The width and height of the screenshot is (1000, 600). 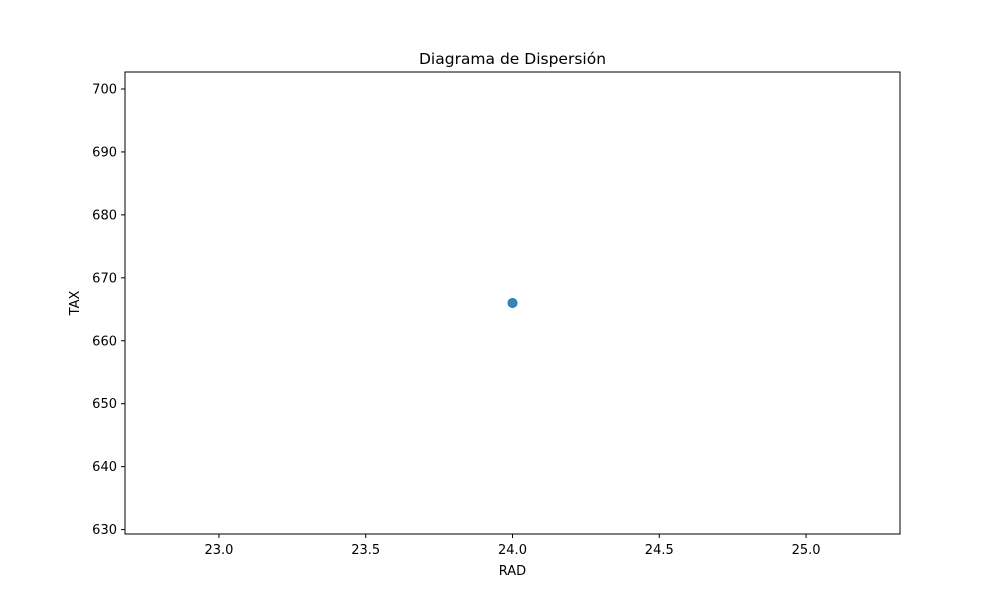 What do you see at coordinates (104, 530) in the screenshot?
I see `y-tick-label: 630` at bounding box center [104, 530].